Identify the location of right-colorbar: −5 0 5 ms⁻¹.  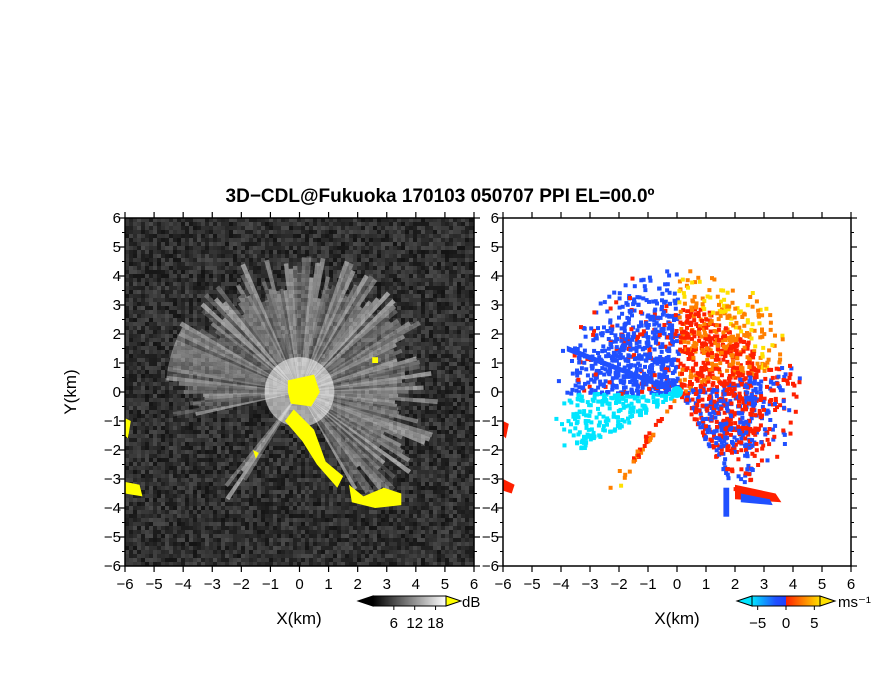
(803, 613).